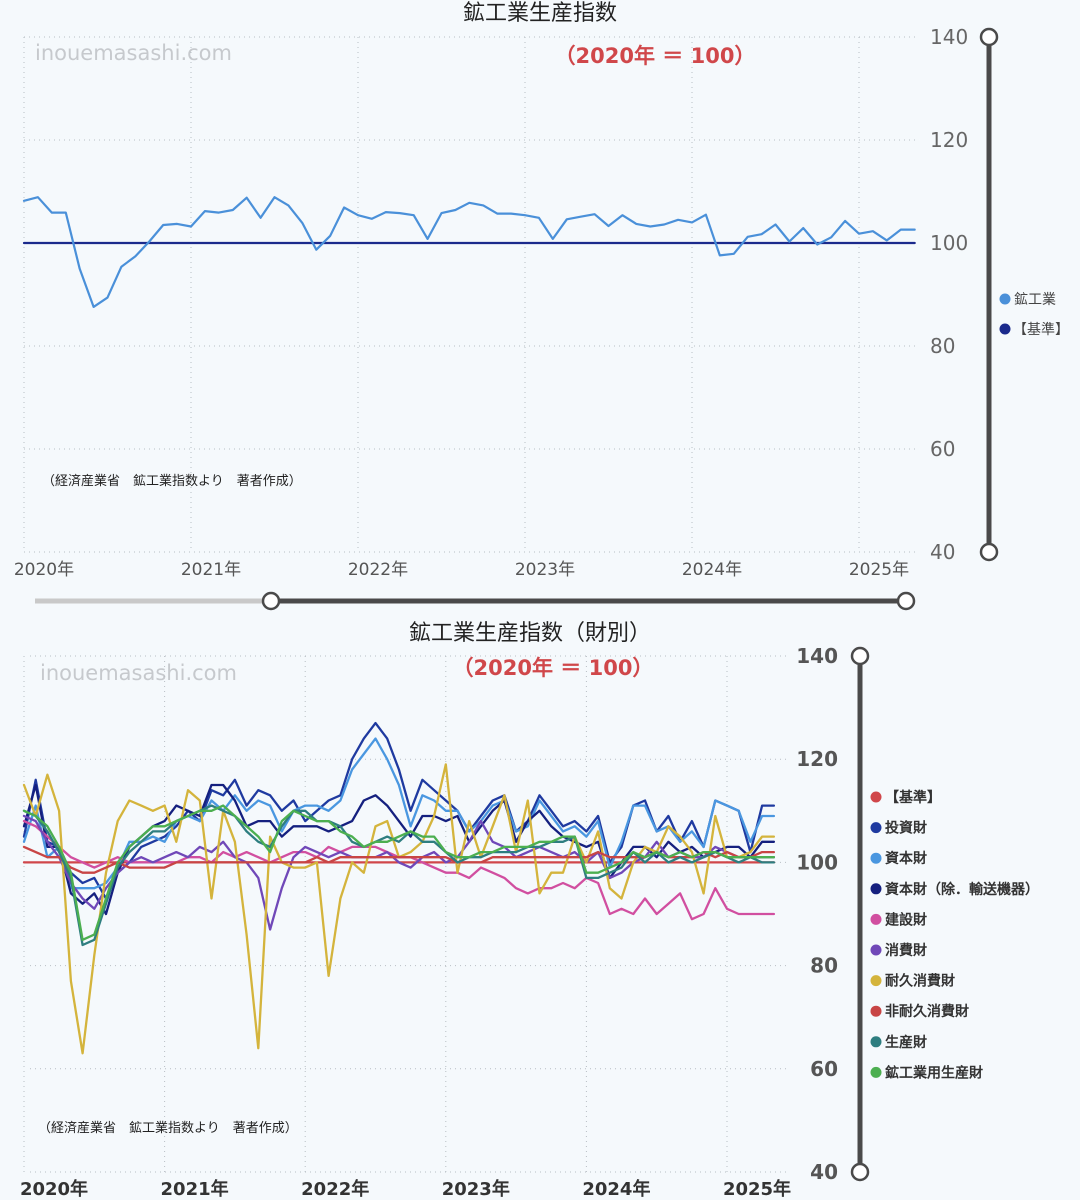 The image size is (1080, 1200). Describe the element at coordinates (906, 828) in the screenshot. I see `legend-label: 投資財` at that location.